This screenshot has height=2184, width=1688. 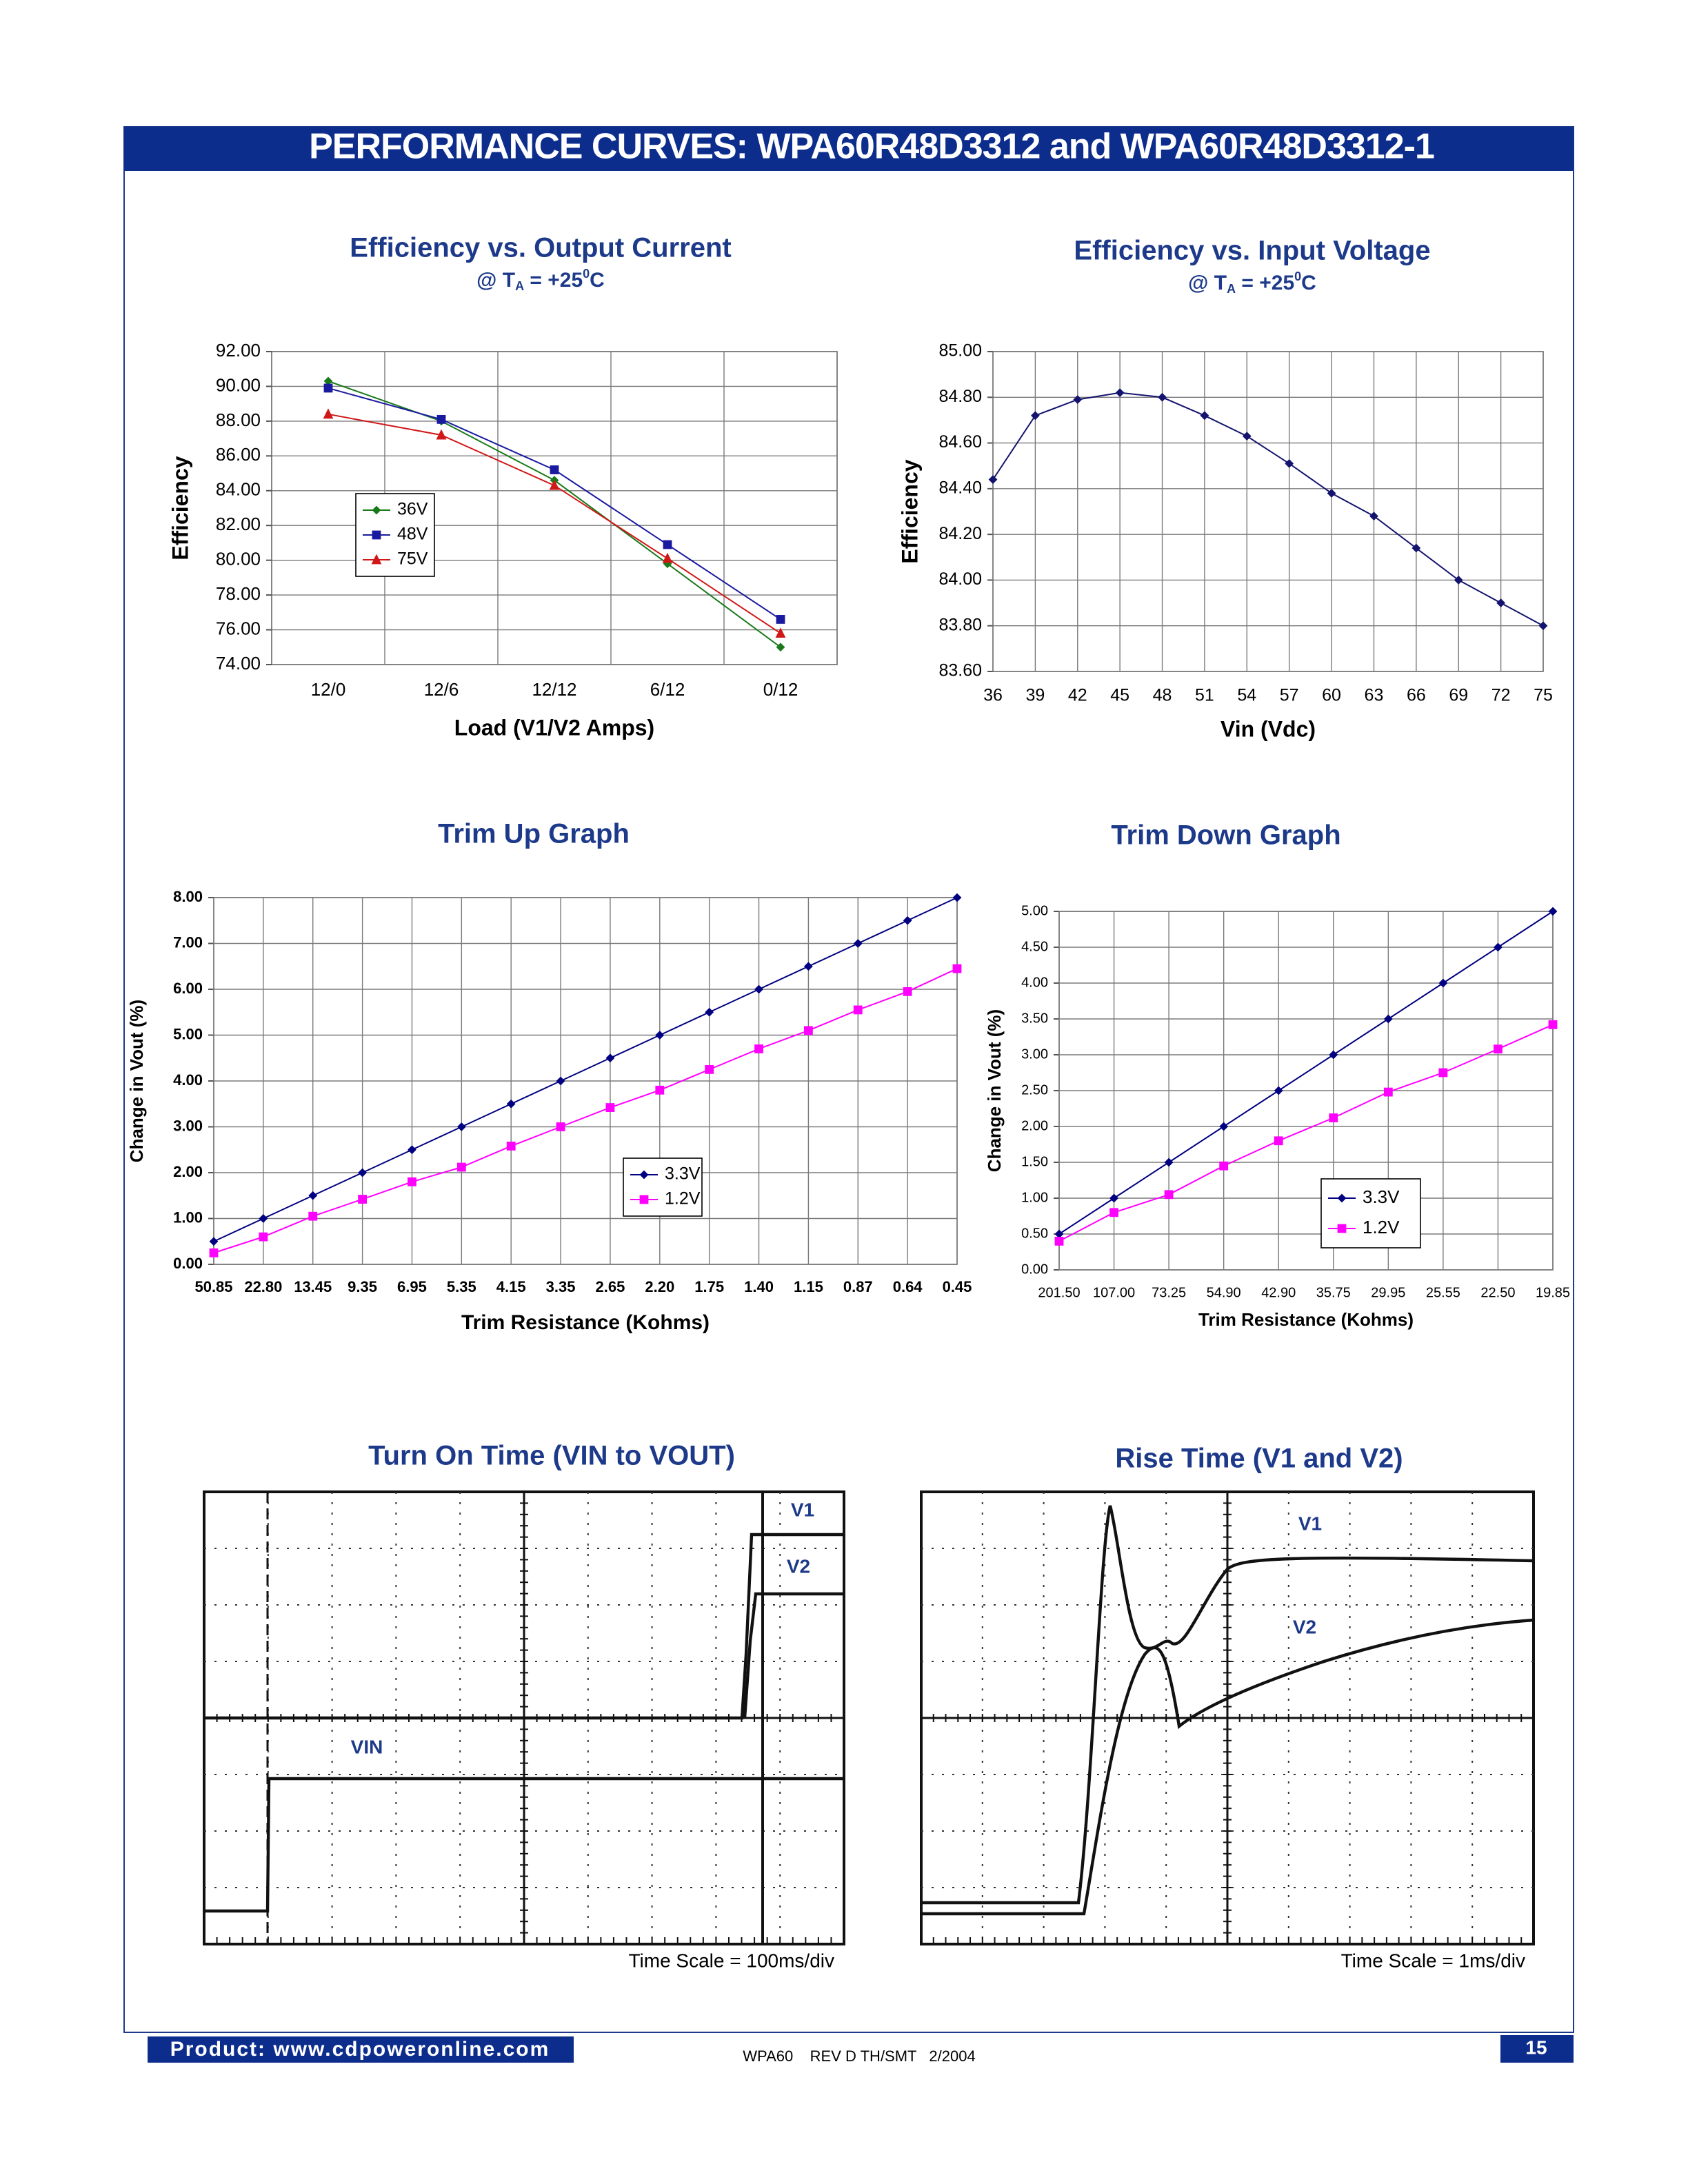 What do you see at coordinates (328, 689) in the screenshot?
I see `x-tick-label: 12/0` at bounding box center [328, 689].